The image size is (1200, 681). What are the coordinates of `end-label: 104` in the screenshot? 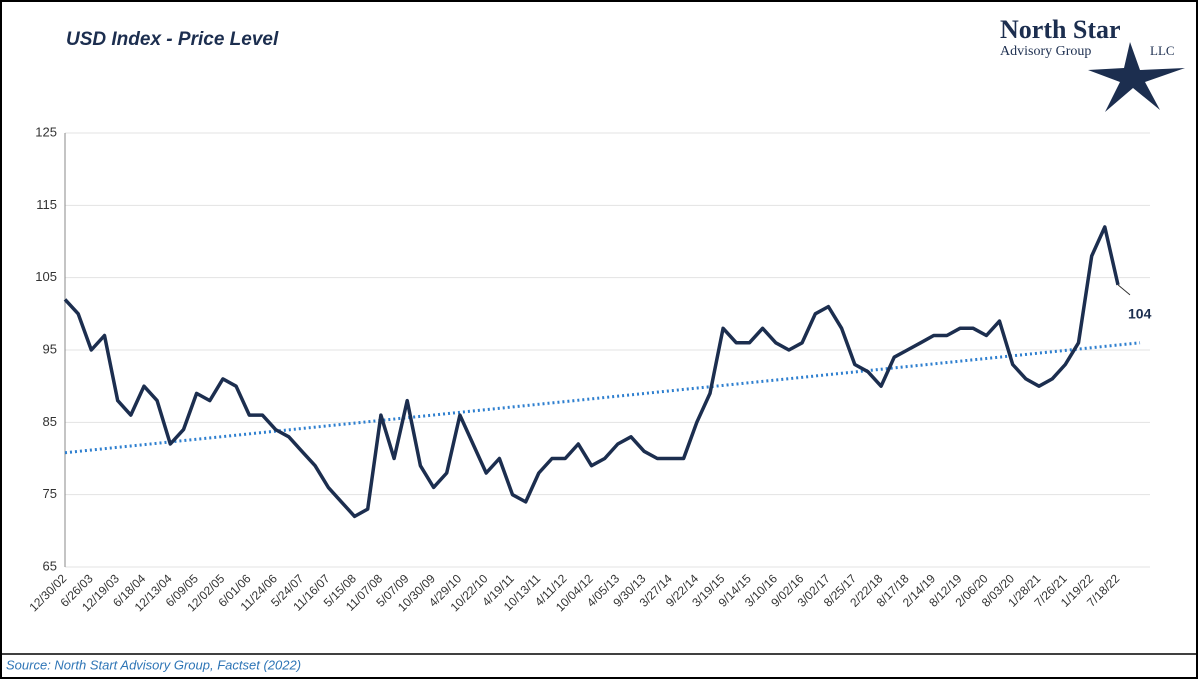 It's located at (1140, 314).